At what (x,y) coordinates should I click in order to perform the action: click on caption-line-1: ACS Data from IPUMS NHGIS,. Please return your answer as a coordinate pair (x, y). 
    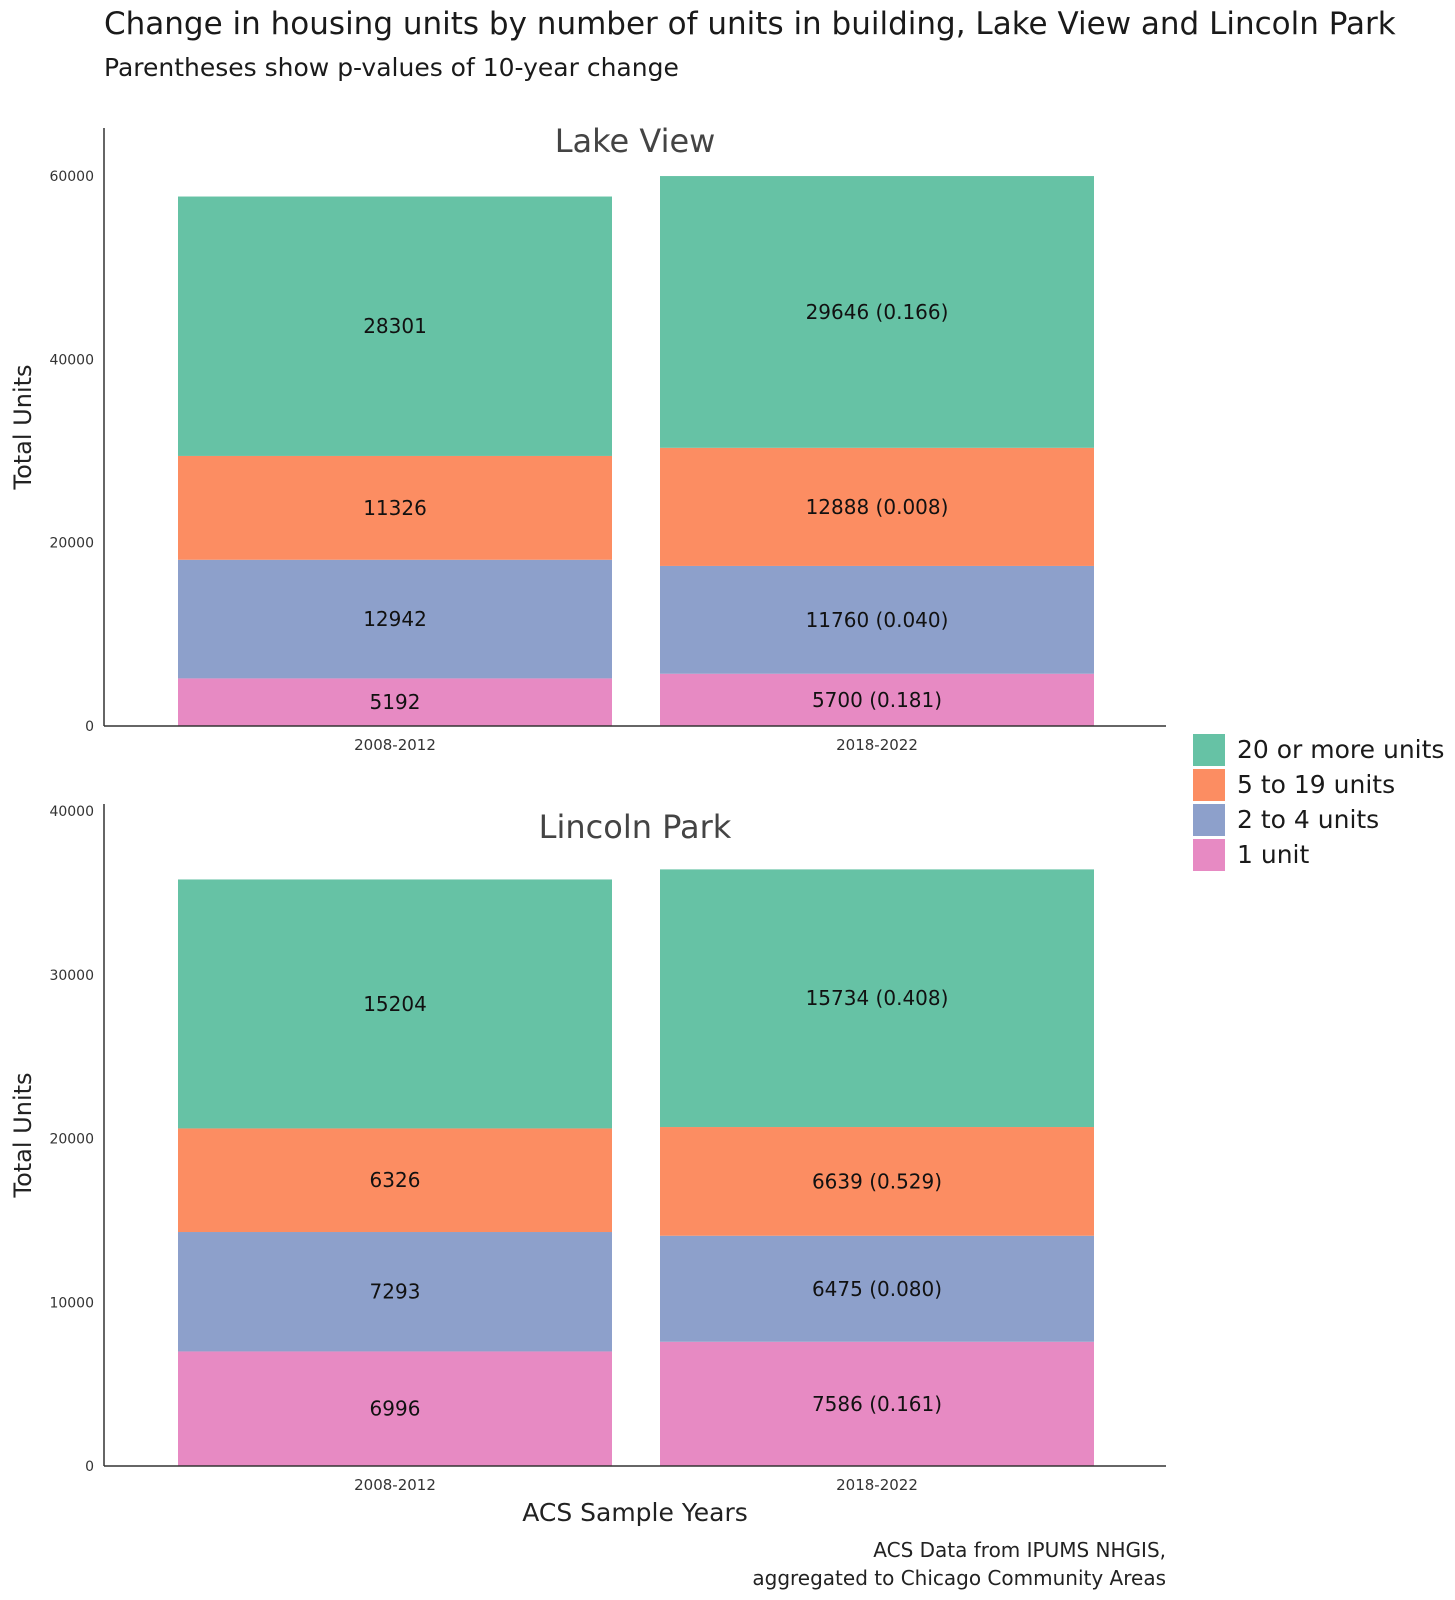
    Looking at the image, I should click on (1019, 1550).